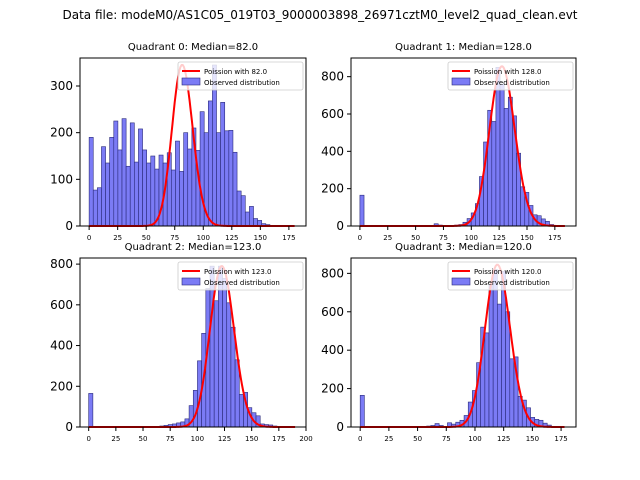 The width and height of the screenshot is (640, 480). Describe the element at coordinates (61, 86) in the screenshot. I see `y-tick-label: 300` at that location.